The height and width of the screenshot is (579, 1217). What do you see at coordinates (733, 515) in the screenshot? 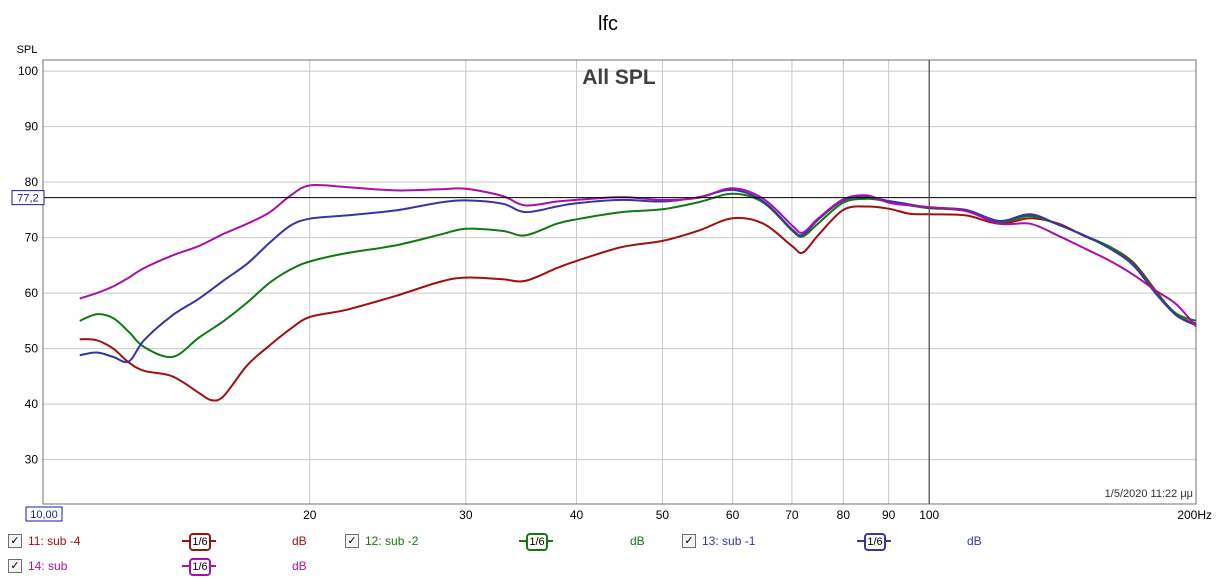
I see `x-tick-label: 60` at bounding box center [733, 515].